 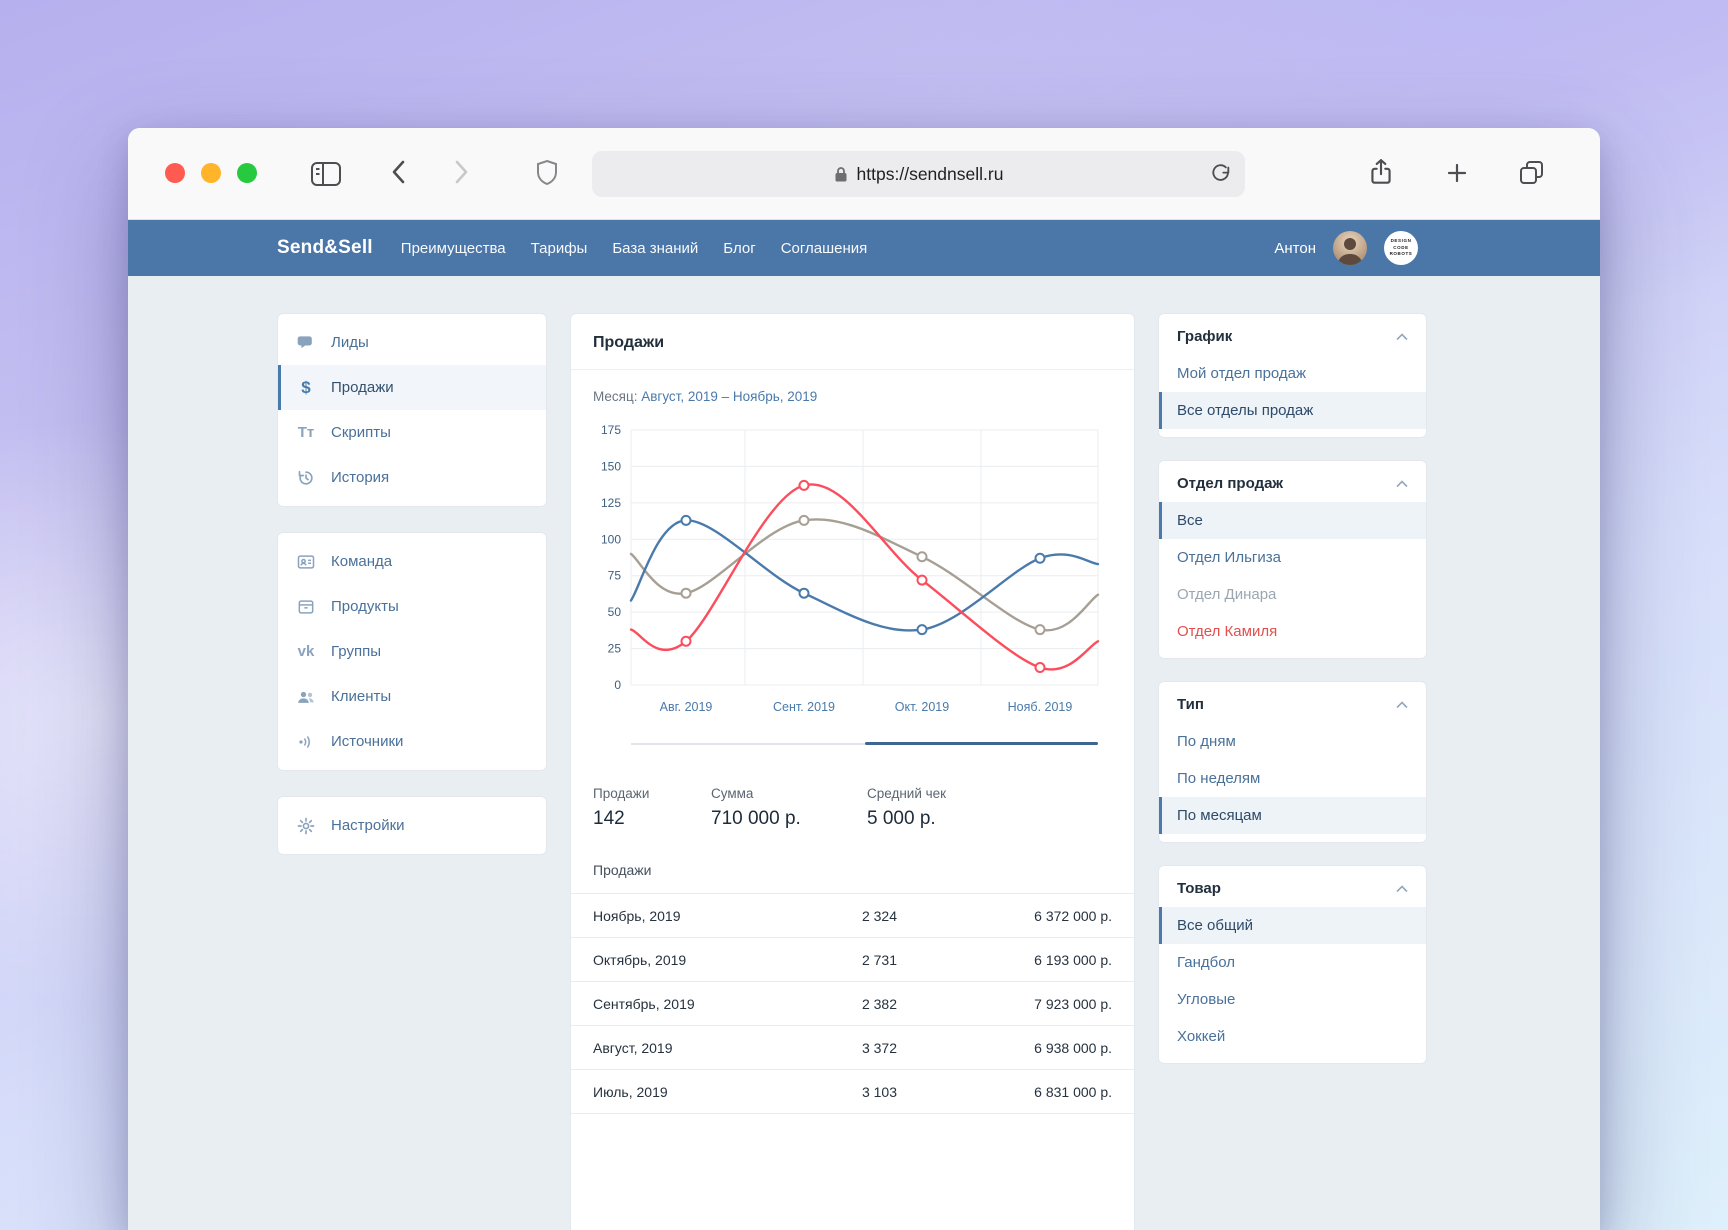 I want to click on sidebar-item-team: Команда, so click(x=412, y=561).